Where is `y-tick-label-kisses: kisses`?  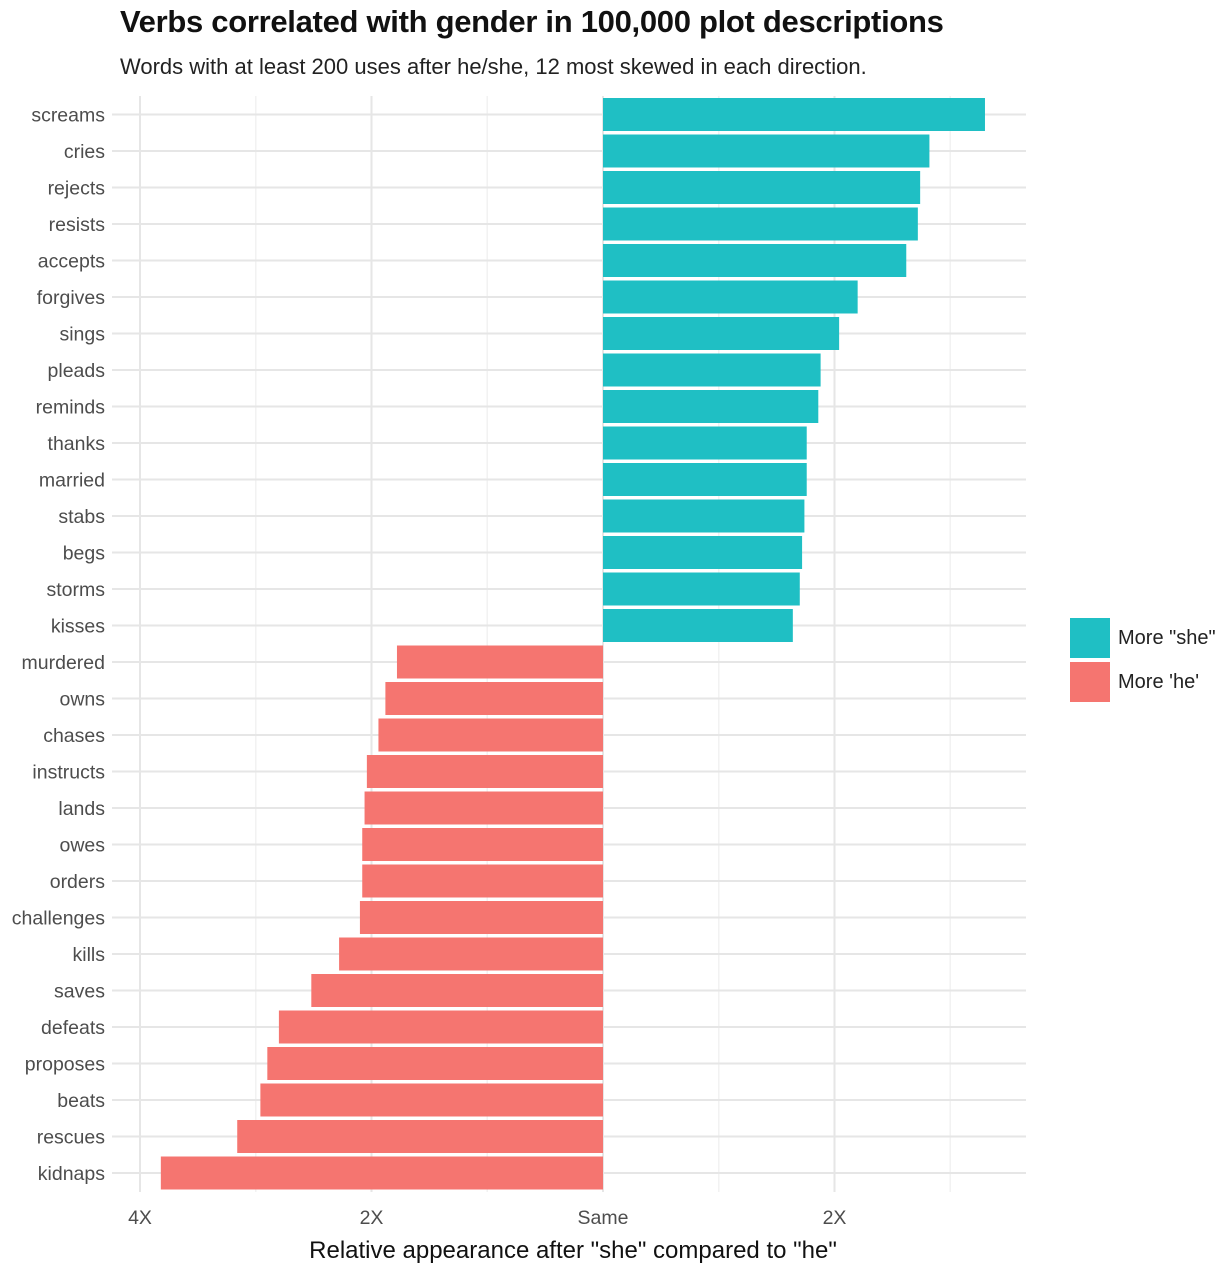 y-tick-label-kisses: kisses is located at coordinates (78, 627).